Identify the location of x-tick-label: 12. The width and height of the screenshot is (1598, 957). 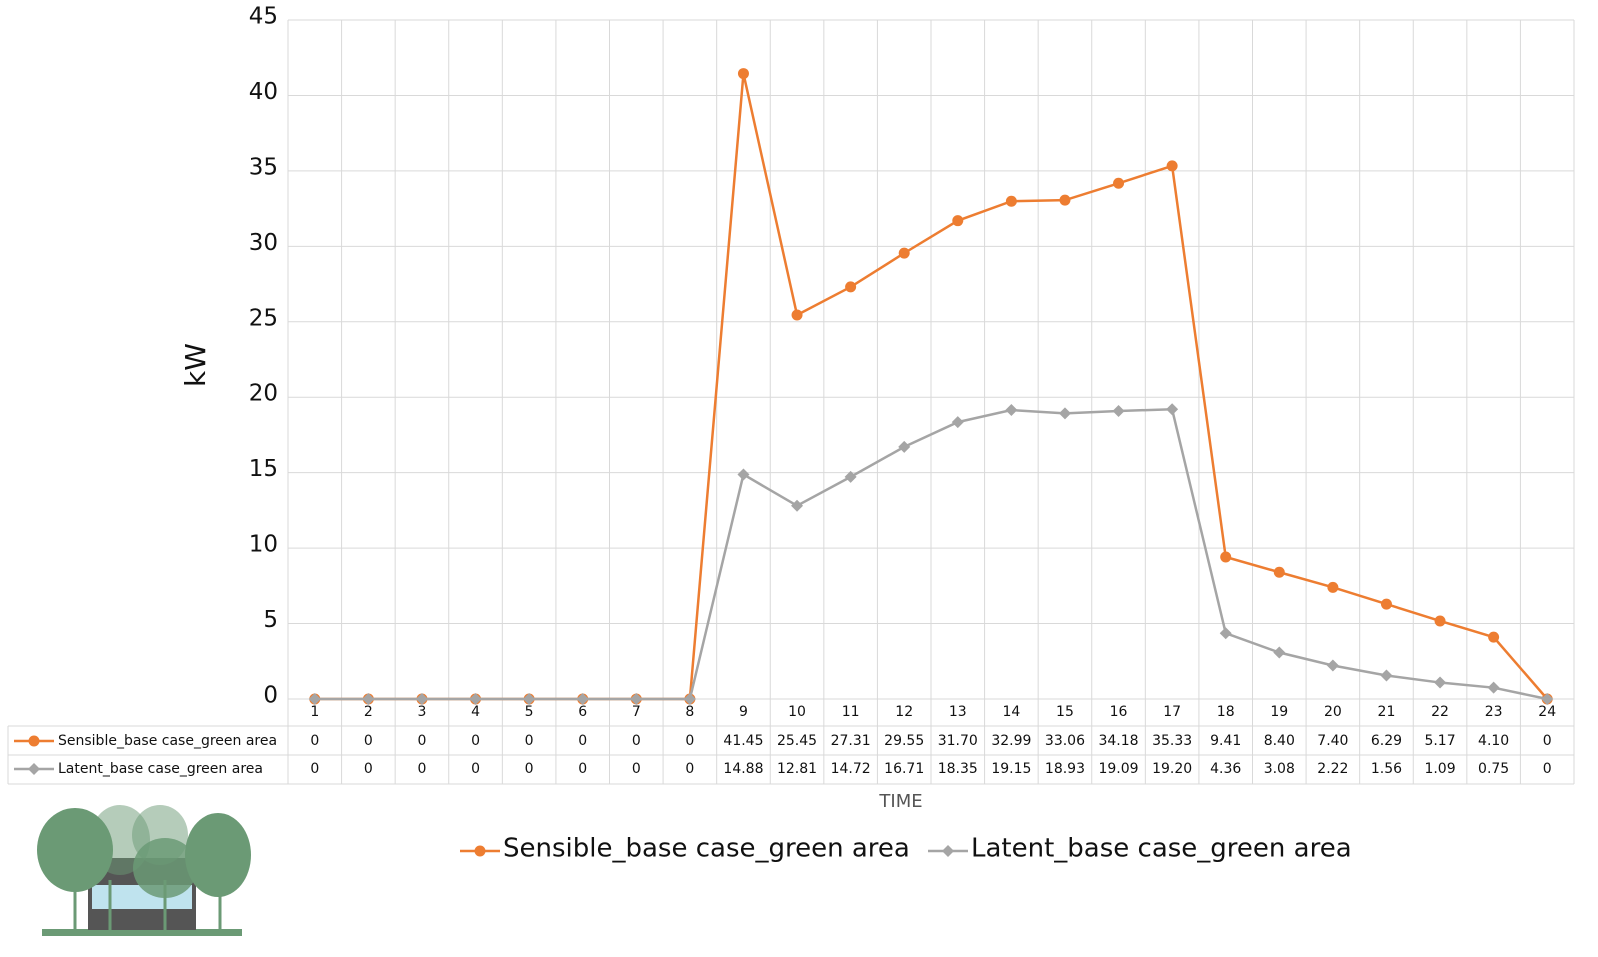
(904, 712).